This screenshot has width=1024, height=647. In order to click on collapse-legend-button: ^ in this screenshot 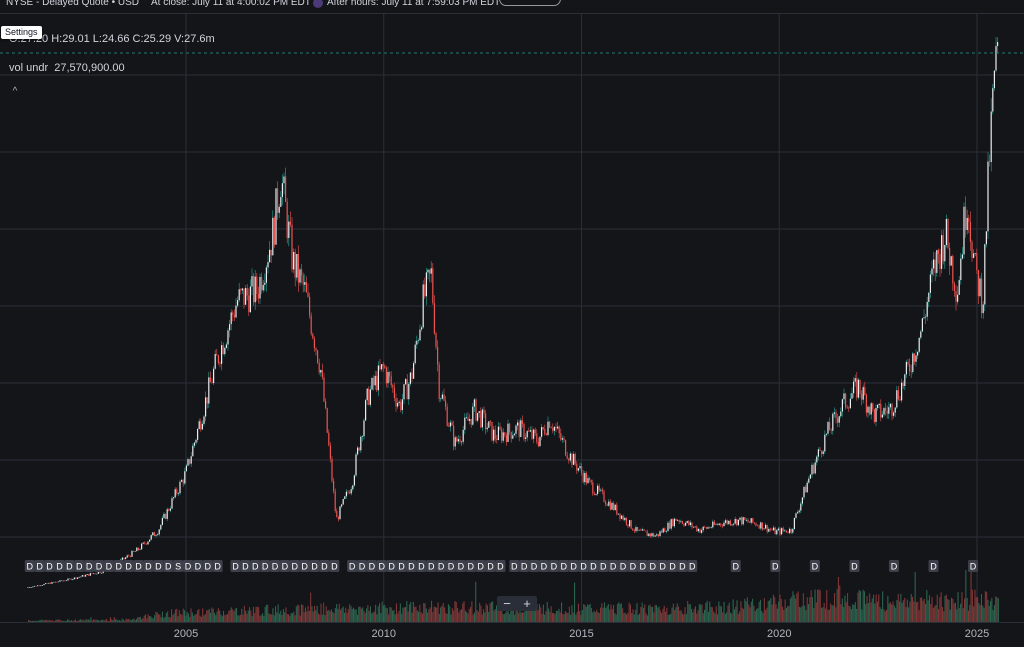, I will do `click(15, 91)`.